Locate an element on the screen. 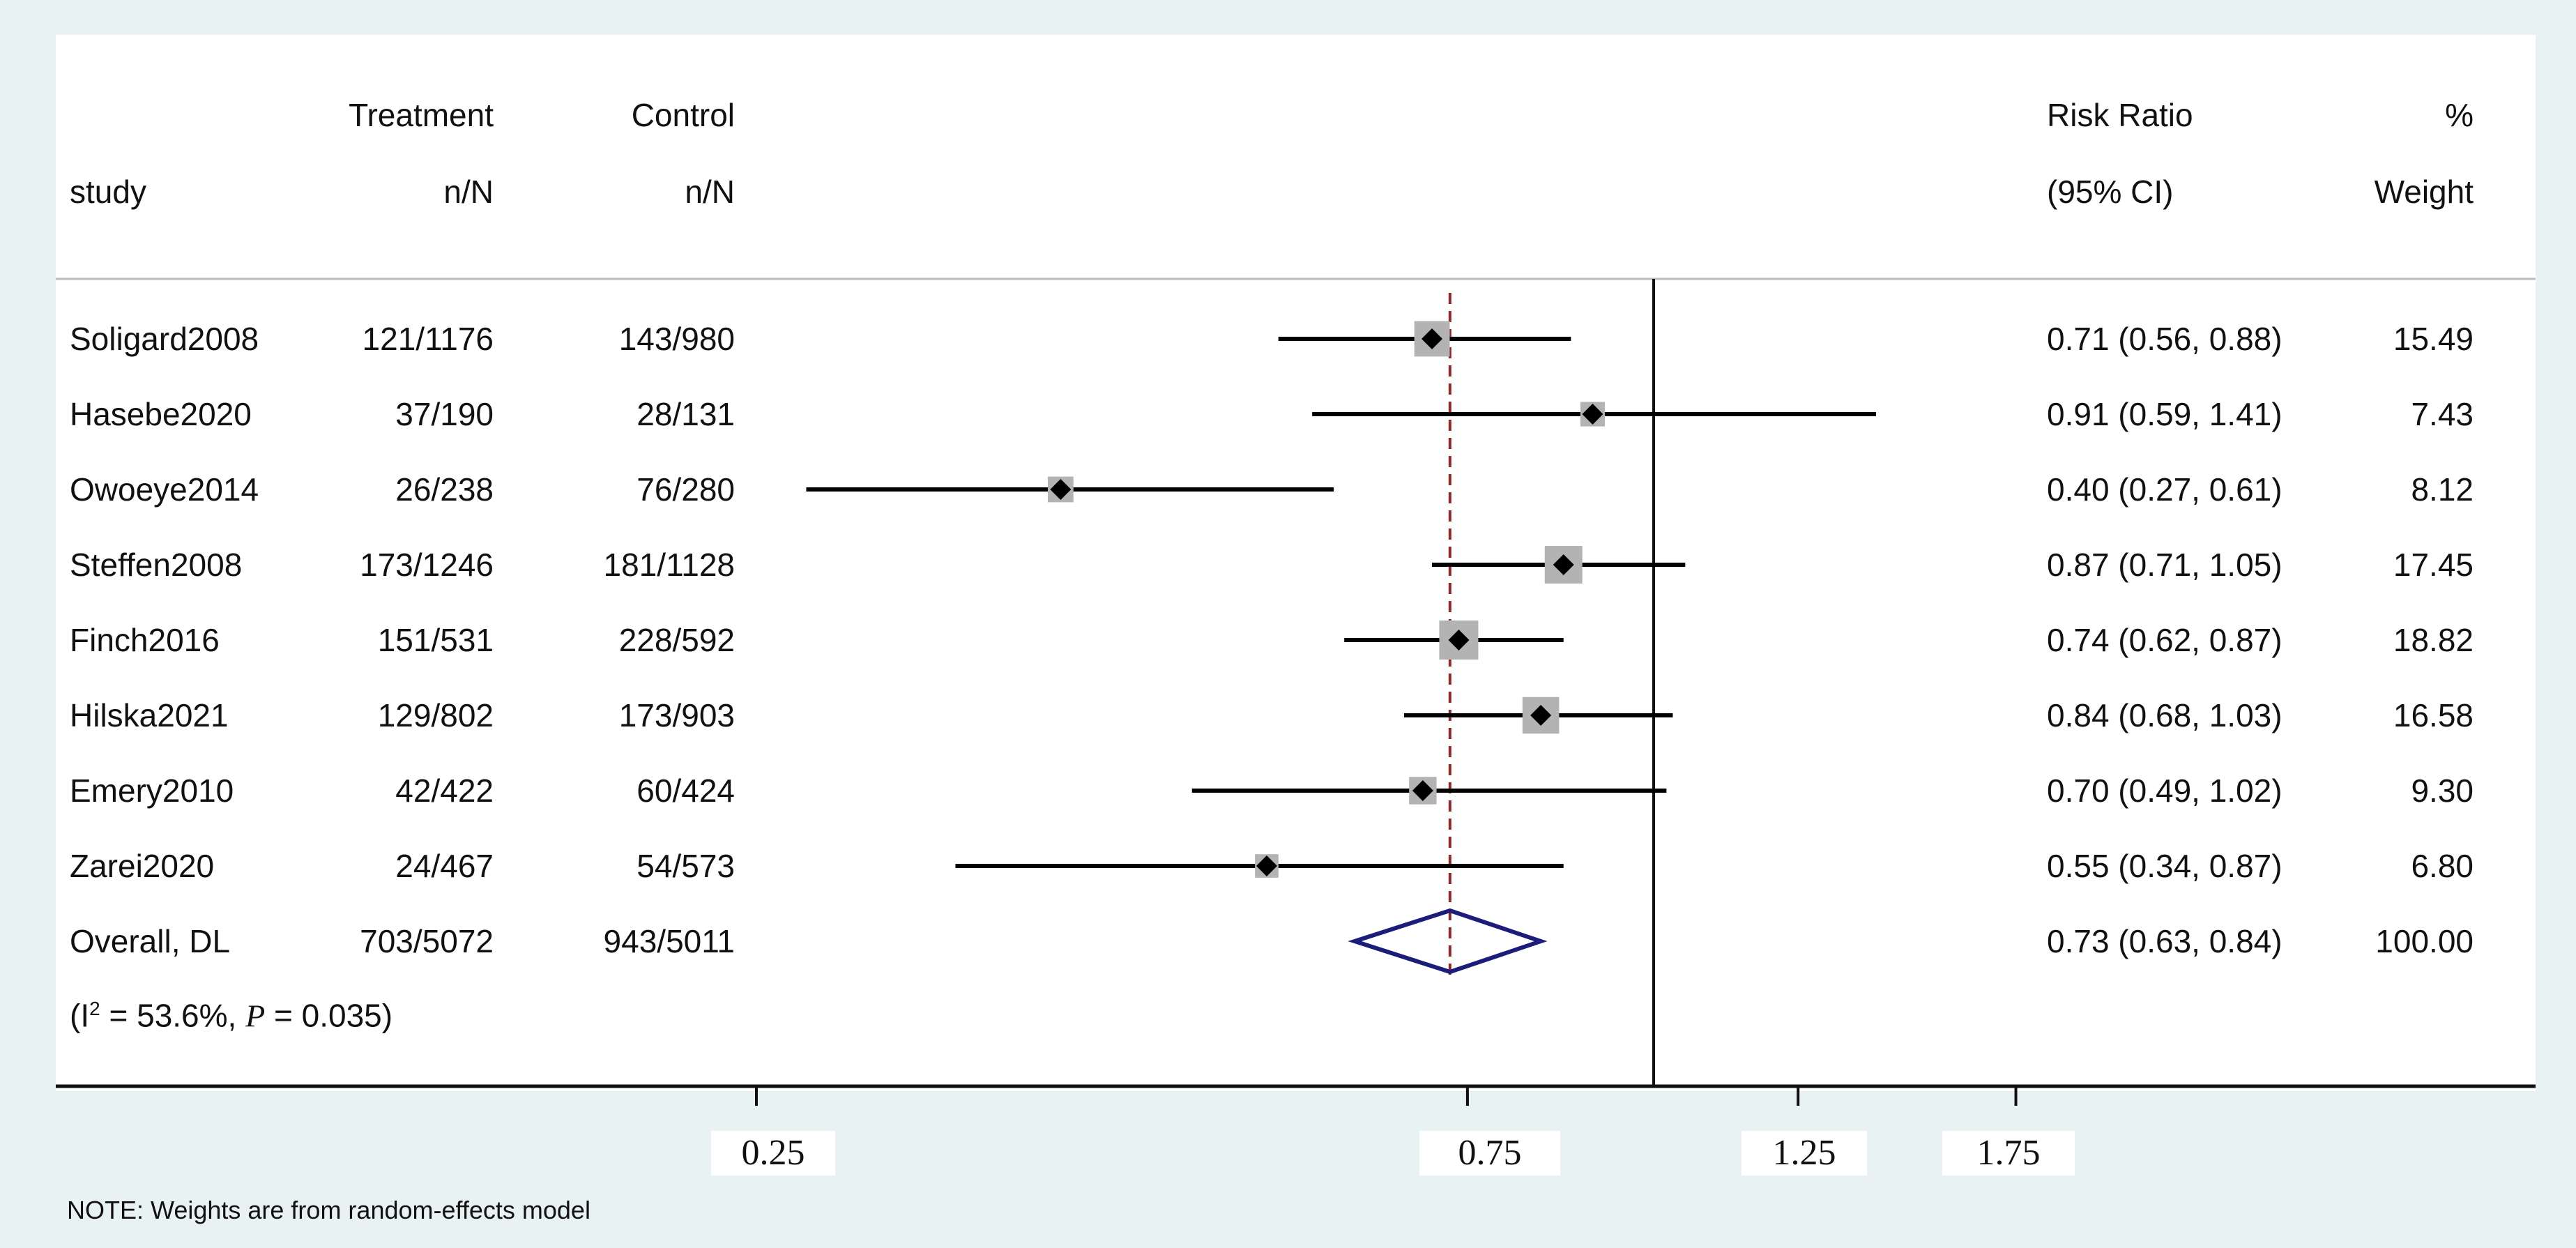  weight-value: 9.30 is located at coordinates (2442, 791).